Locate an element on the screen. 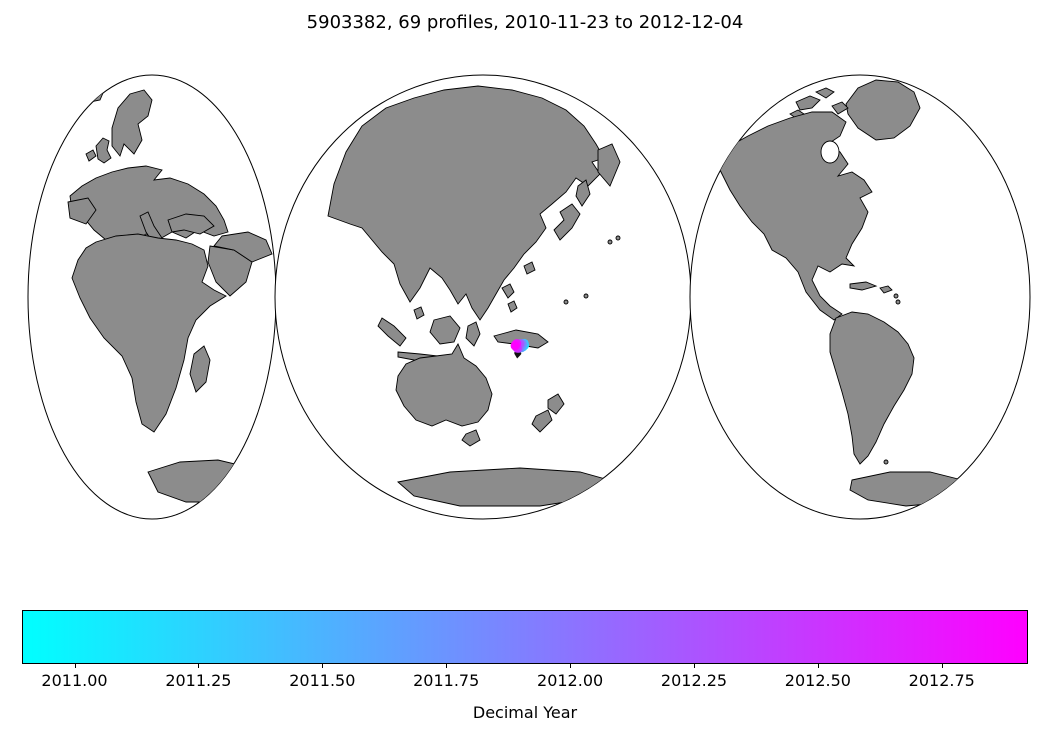 The height and width of the screenshot is (750, 1050). continent-sakhalin is located at coordinates (583, 193).